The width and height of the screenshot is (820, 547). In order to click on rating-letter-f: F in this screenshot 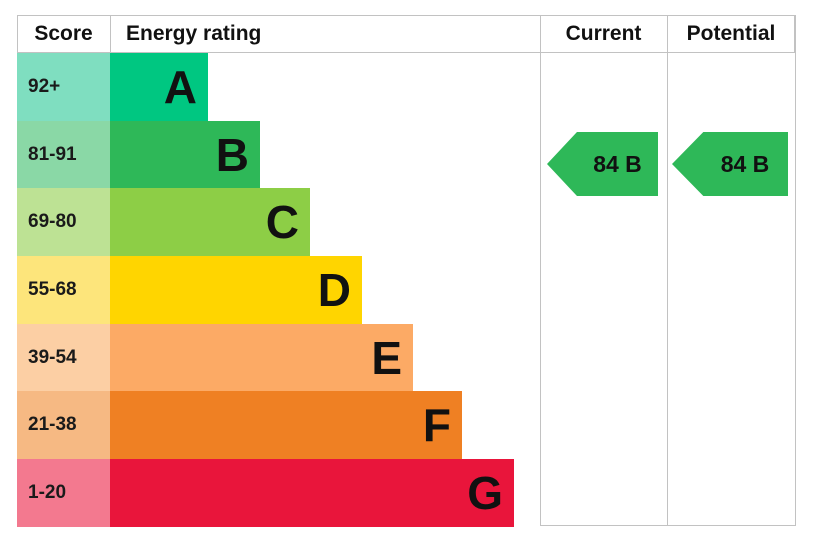, I will do `click(436, 425)`.